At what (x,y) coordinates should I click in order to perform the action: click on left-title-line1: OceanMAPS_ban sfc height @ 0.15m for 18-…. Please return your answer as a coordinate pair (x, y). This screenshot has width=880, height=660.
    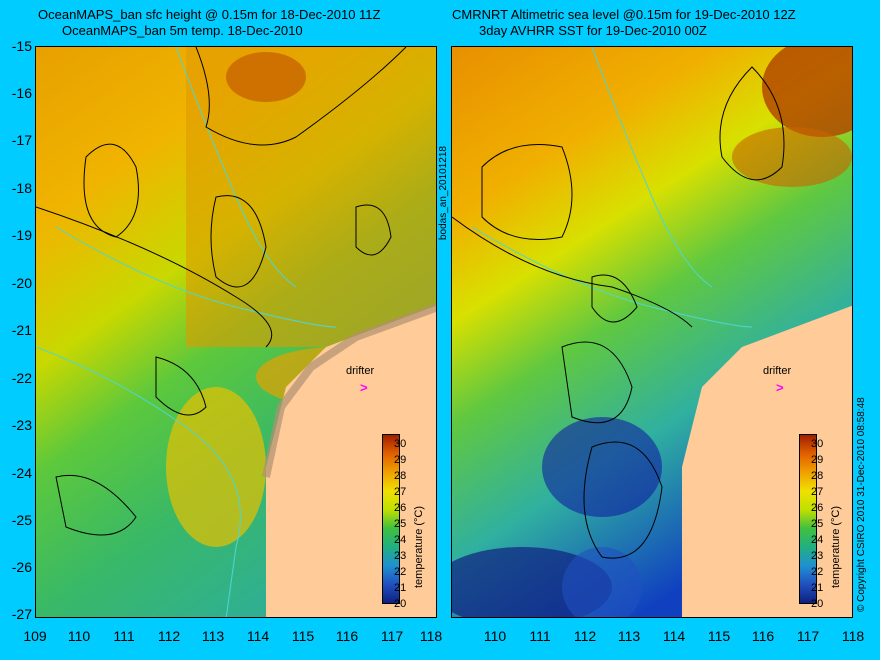
    Looking at the image, I should click on (209, 14).